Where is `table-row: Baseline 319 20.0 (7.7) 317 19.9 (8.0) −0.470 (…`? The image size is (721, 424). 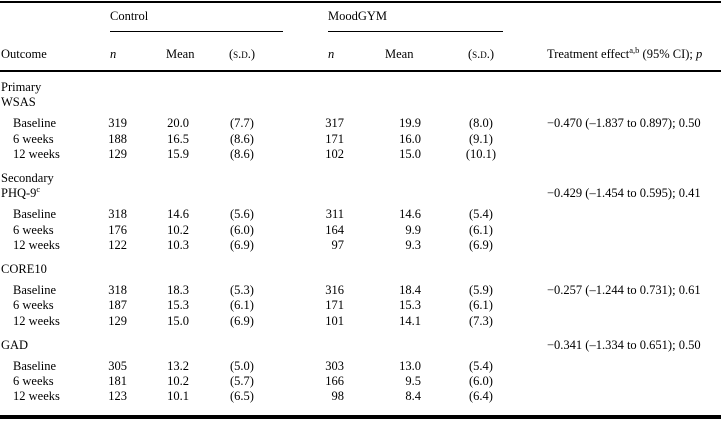 table-row: Baseline 319 20.0 (7.7) 317 19.9 (8.0) −0.470 (… is located at coordinates (360, 123).